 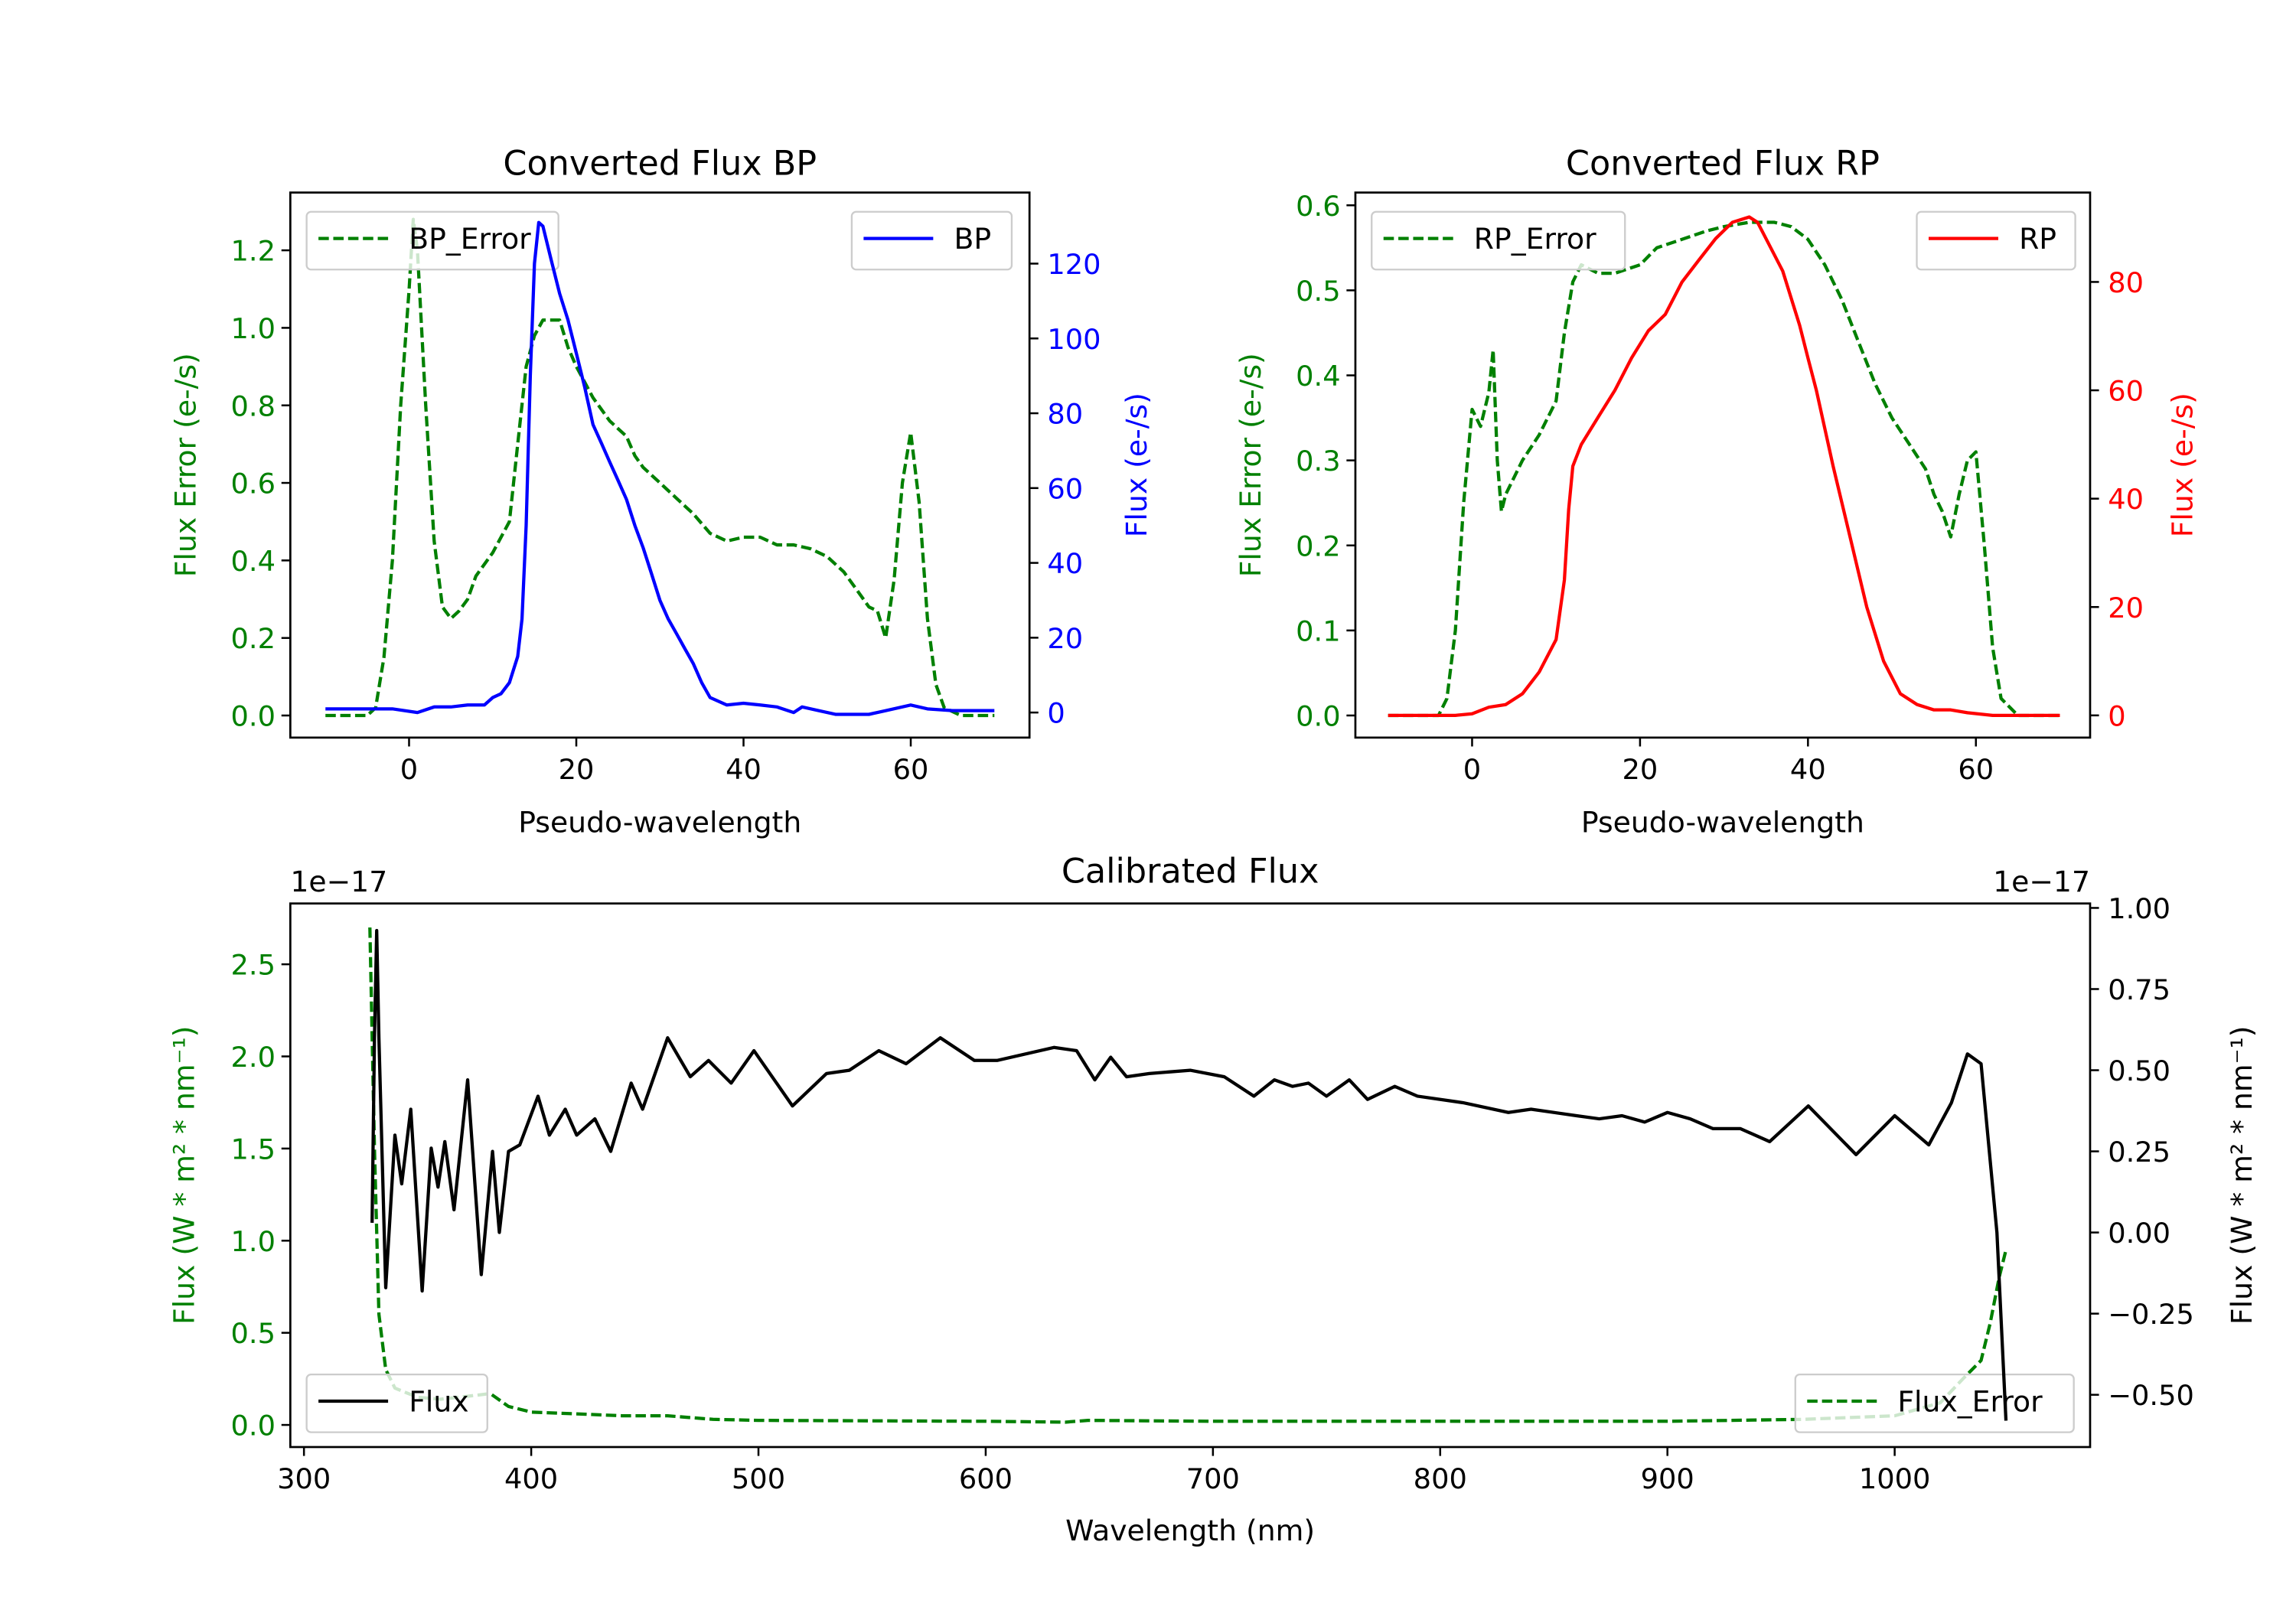 What do you see at coordinates (2241, 1176) in the screenshot?
I see `y-axis-label-right: Flux (W * m² * nm⁻¹)` at bounding box center [2241, 1176].